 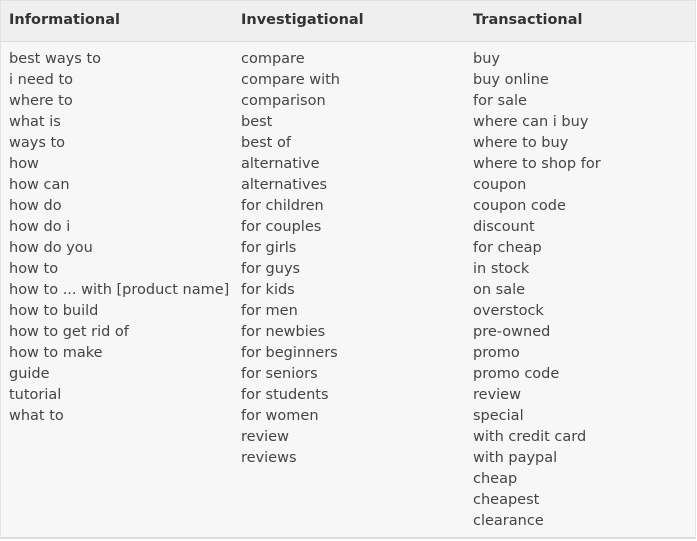 What do you see at coordinates (257, 122) in the screenshot?
I see `list-item: best` at bounding box center [257, 122].